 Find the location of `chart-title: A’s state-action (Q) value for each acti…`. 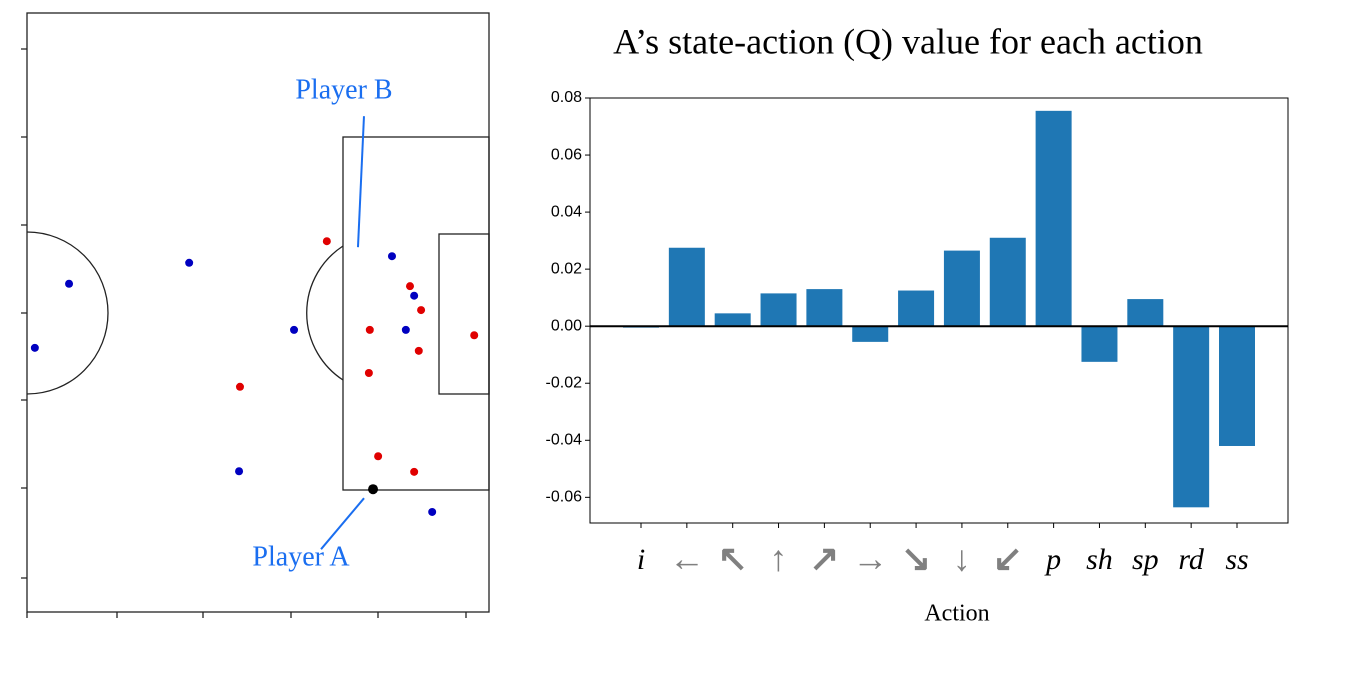

chart-title: A’s state-action (Q) value for each acti… is located at coordinates (908, 41).